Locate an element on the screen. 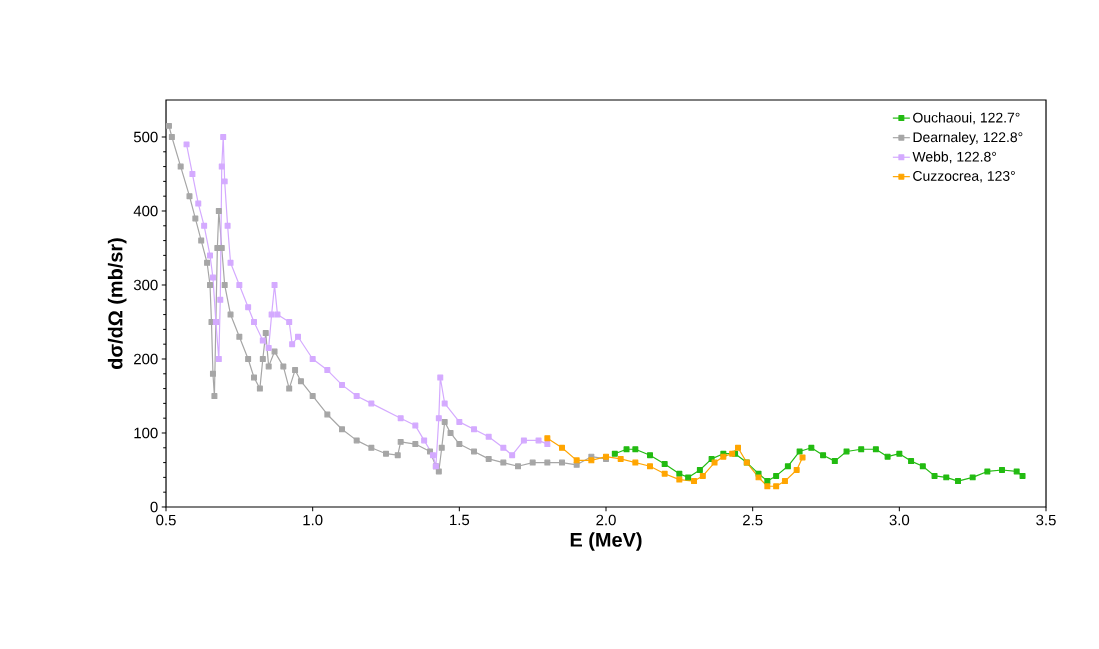 The height and width of the screenshot is (649, 1099). x-tick-label: 0.5 is located at coordinates (166, 520).